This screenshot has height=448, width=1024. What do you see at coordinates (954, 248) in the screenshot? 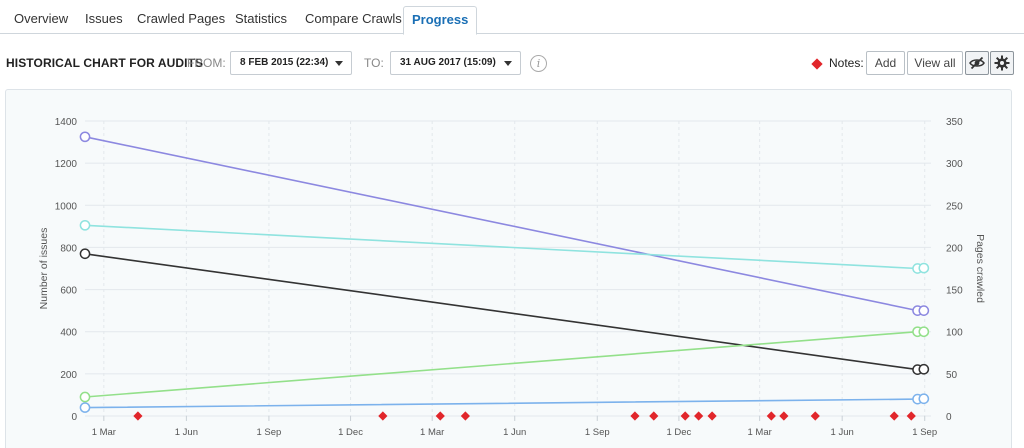
I see `y2-tick-label: 200` at bounding box center [954, 248].